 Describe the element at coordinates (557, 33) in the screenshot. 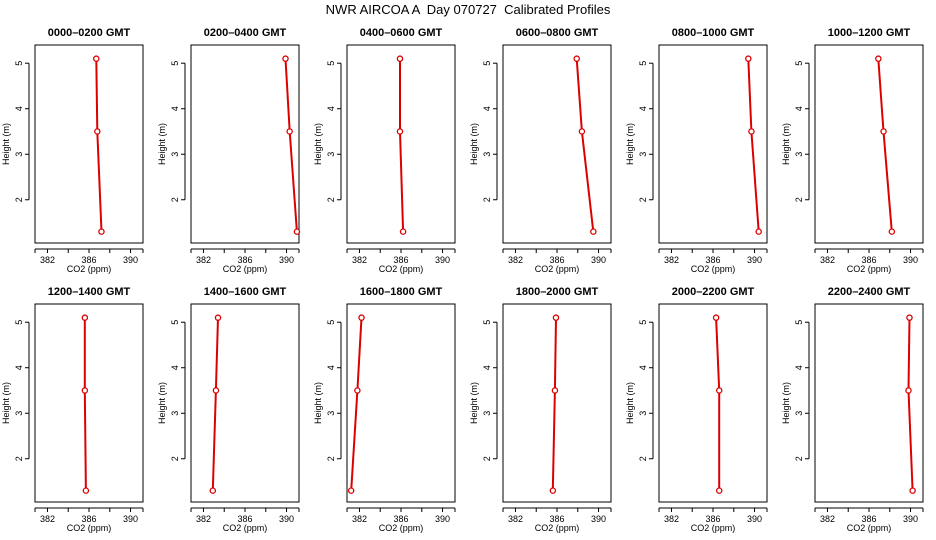

I see `panel-title: 0600–0800 GMT` at that location.